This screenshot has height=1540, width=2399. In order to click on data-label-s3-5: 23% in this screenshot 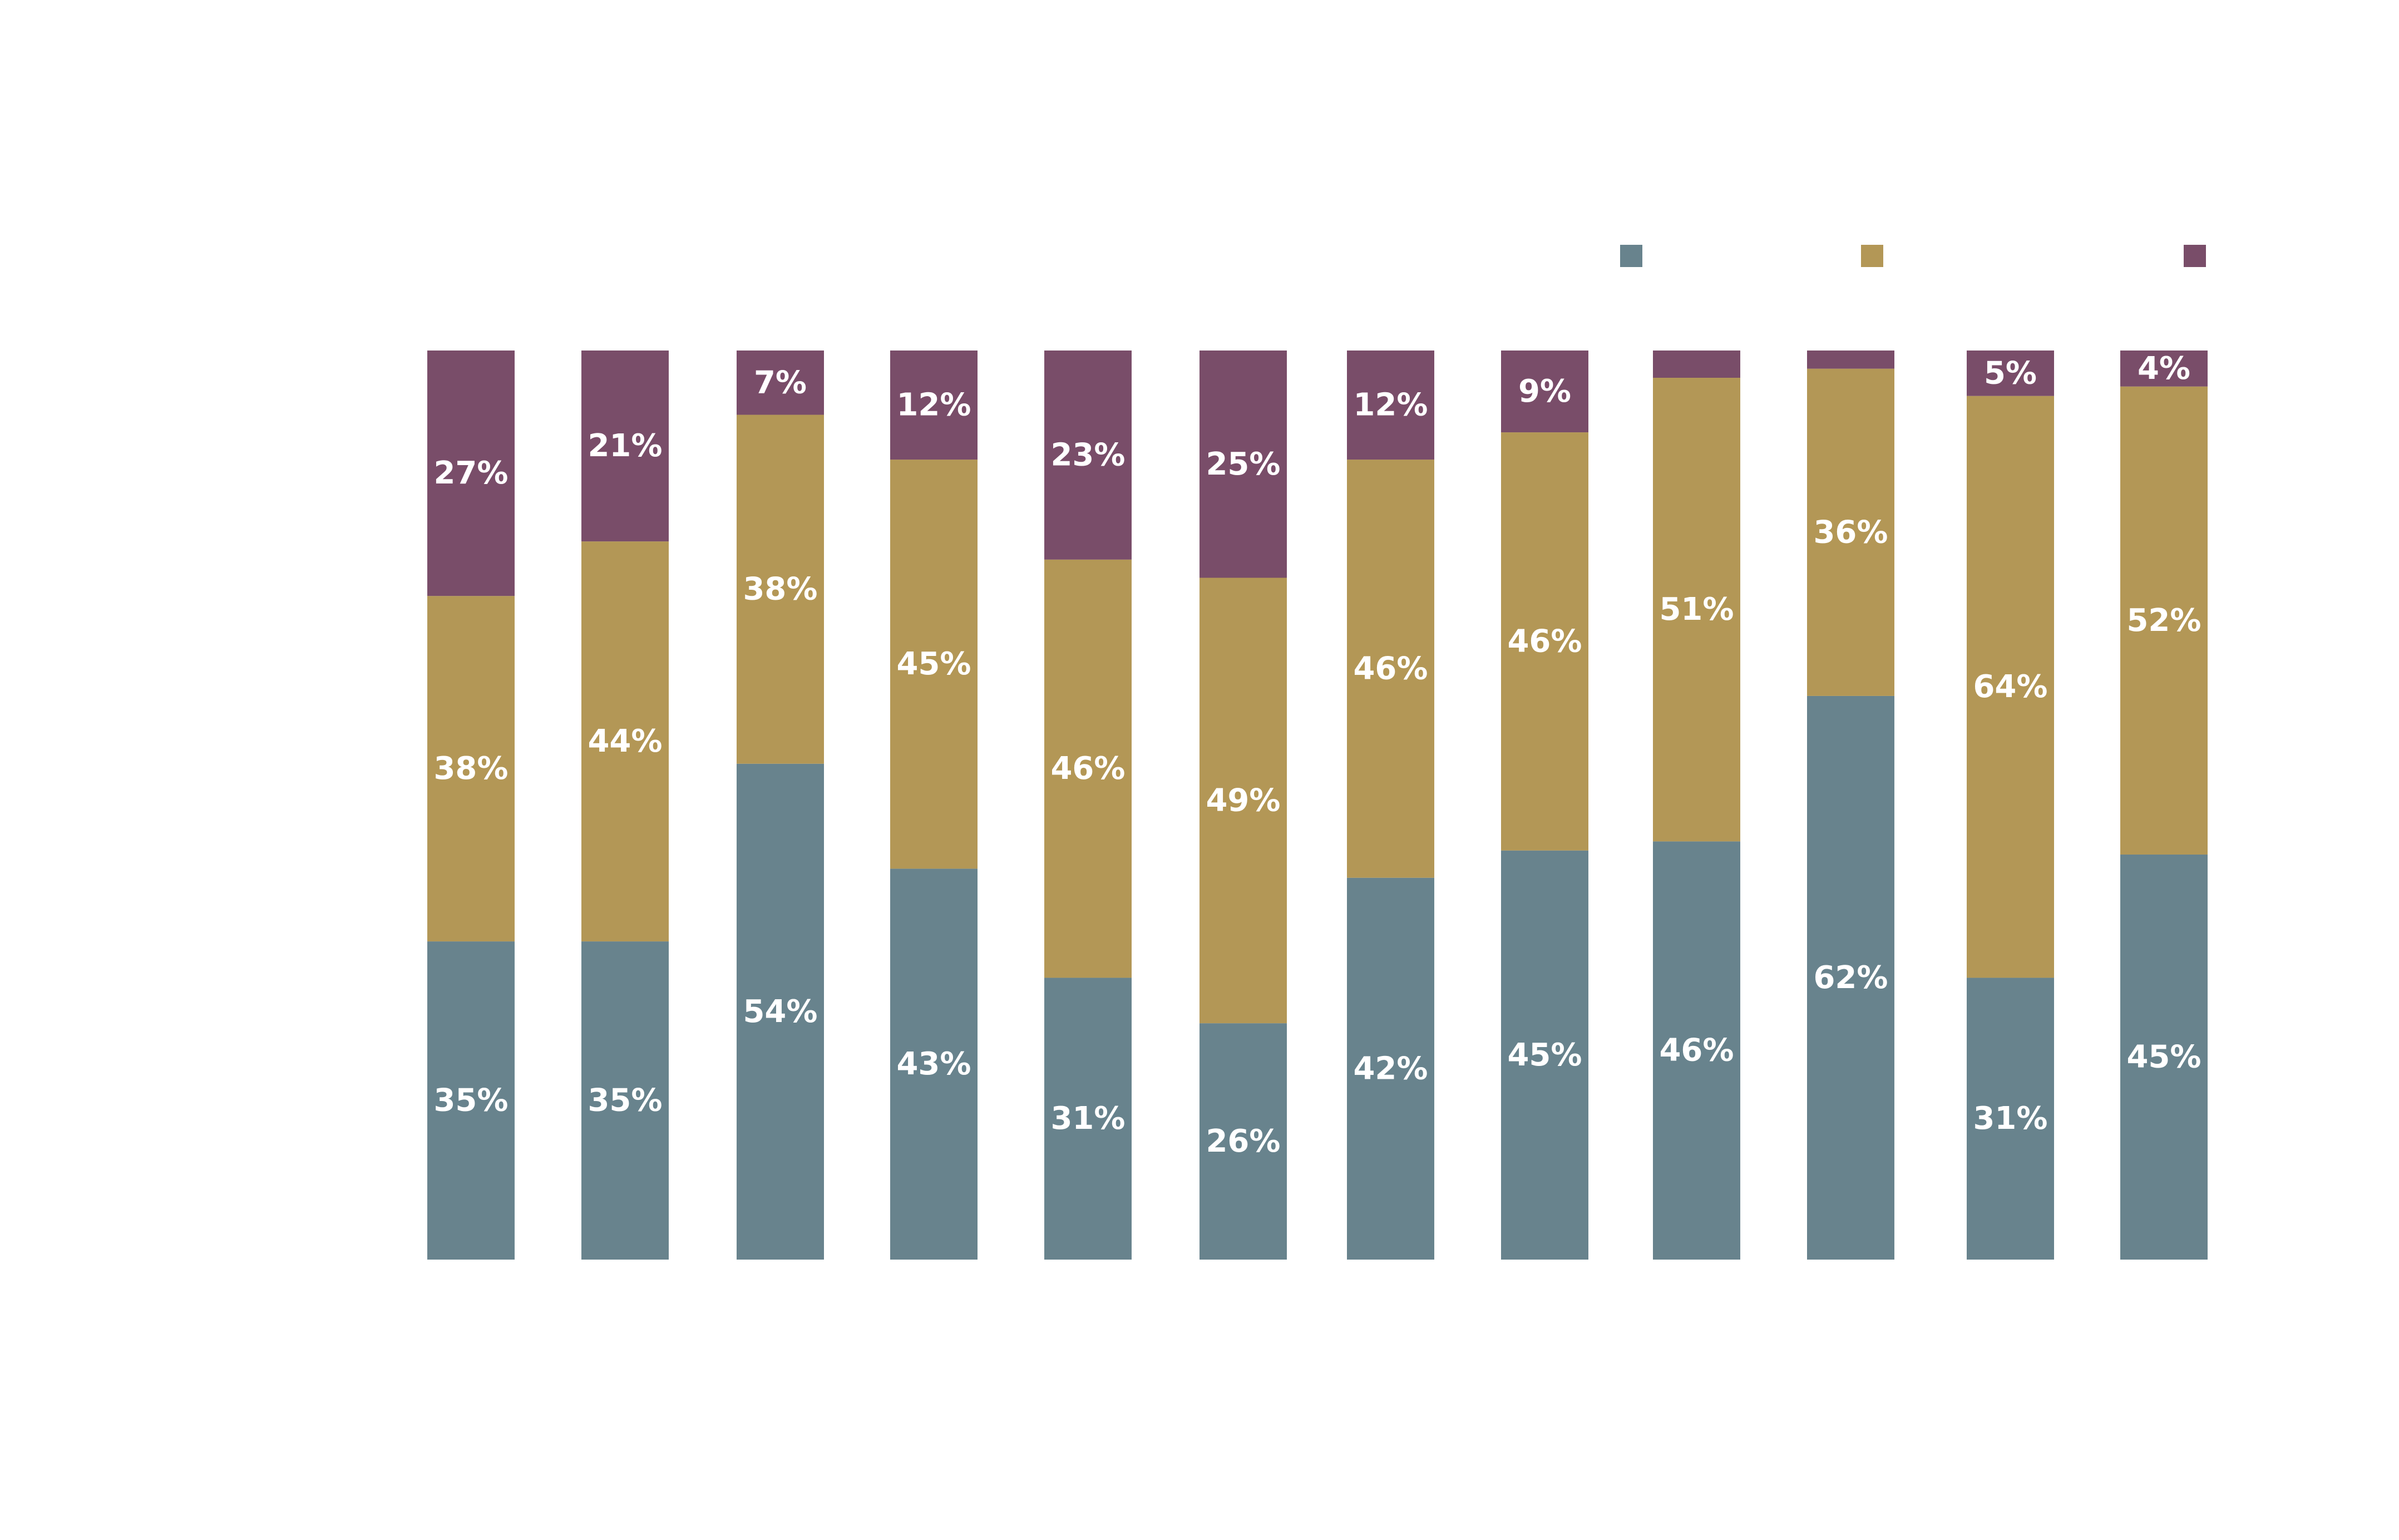, I will do `click(1088, 455)`.